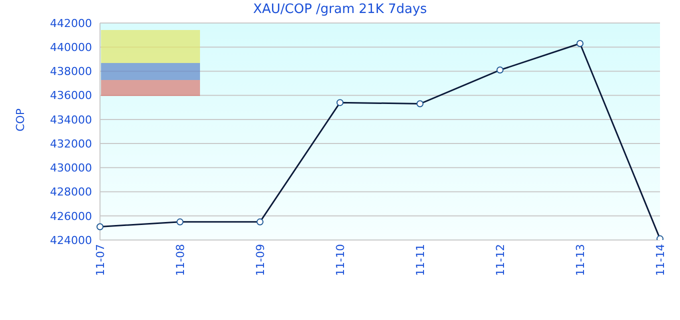  I want to click on x-tick-label: 11-13, so click(580, 260).